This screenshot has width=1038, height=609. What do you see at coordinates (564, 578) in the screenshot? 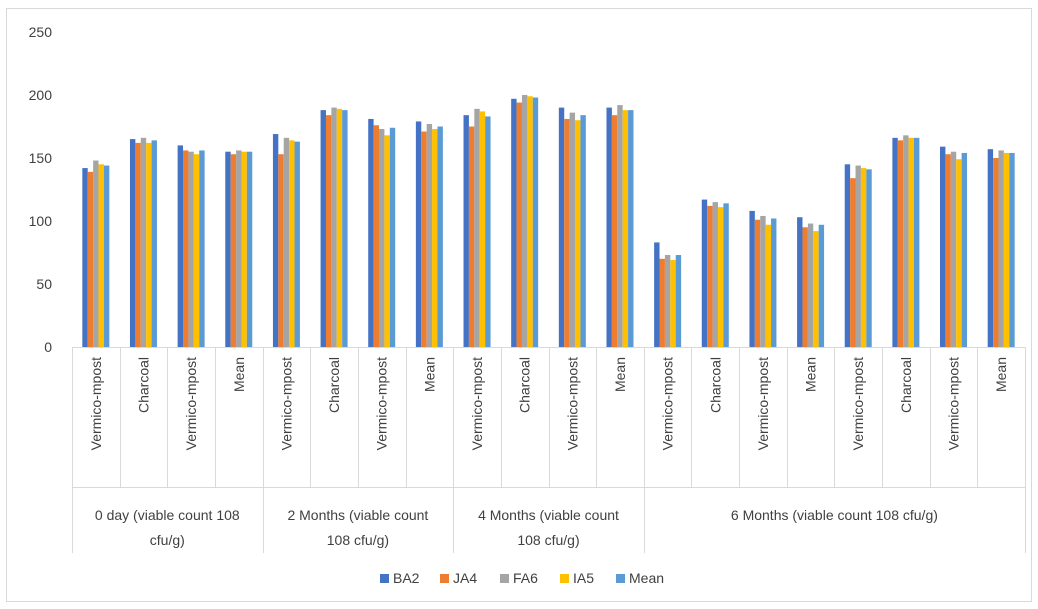
I see `legend-swatch-ia5` at bounding box center [564, 578].